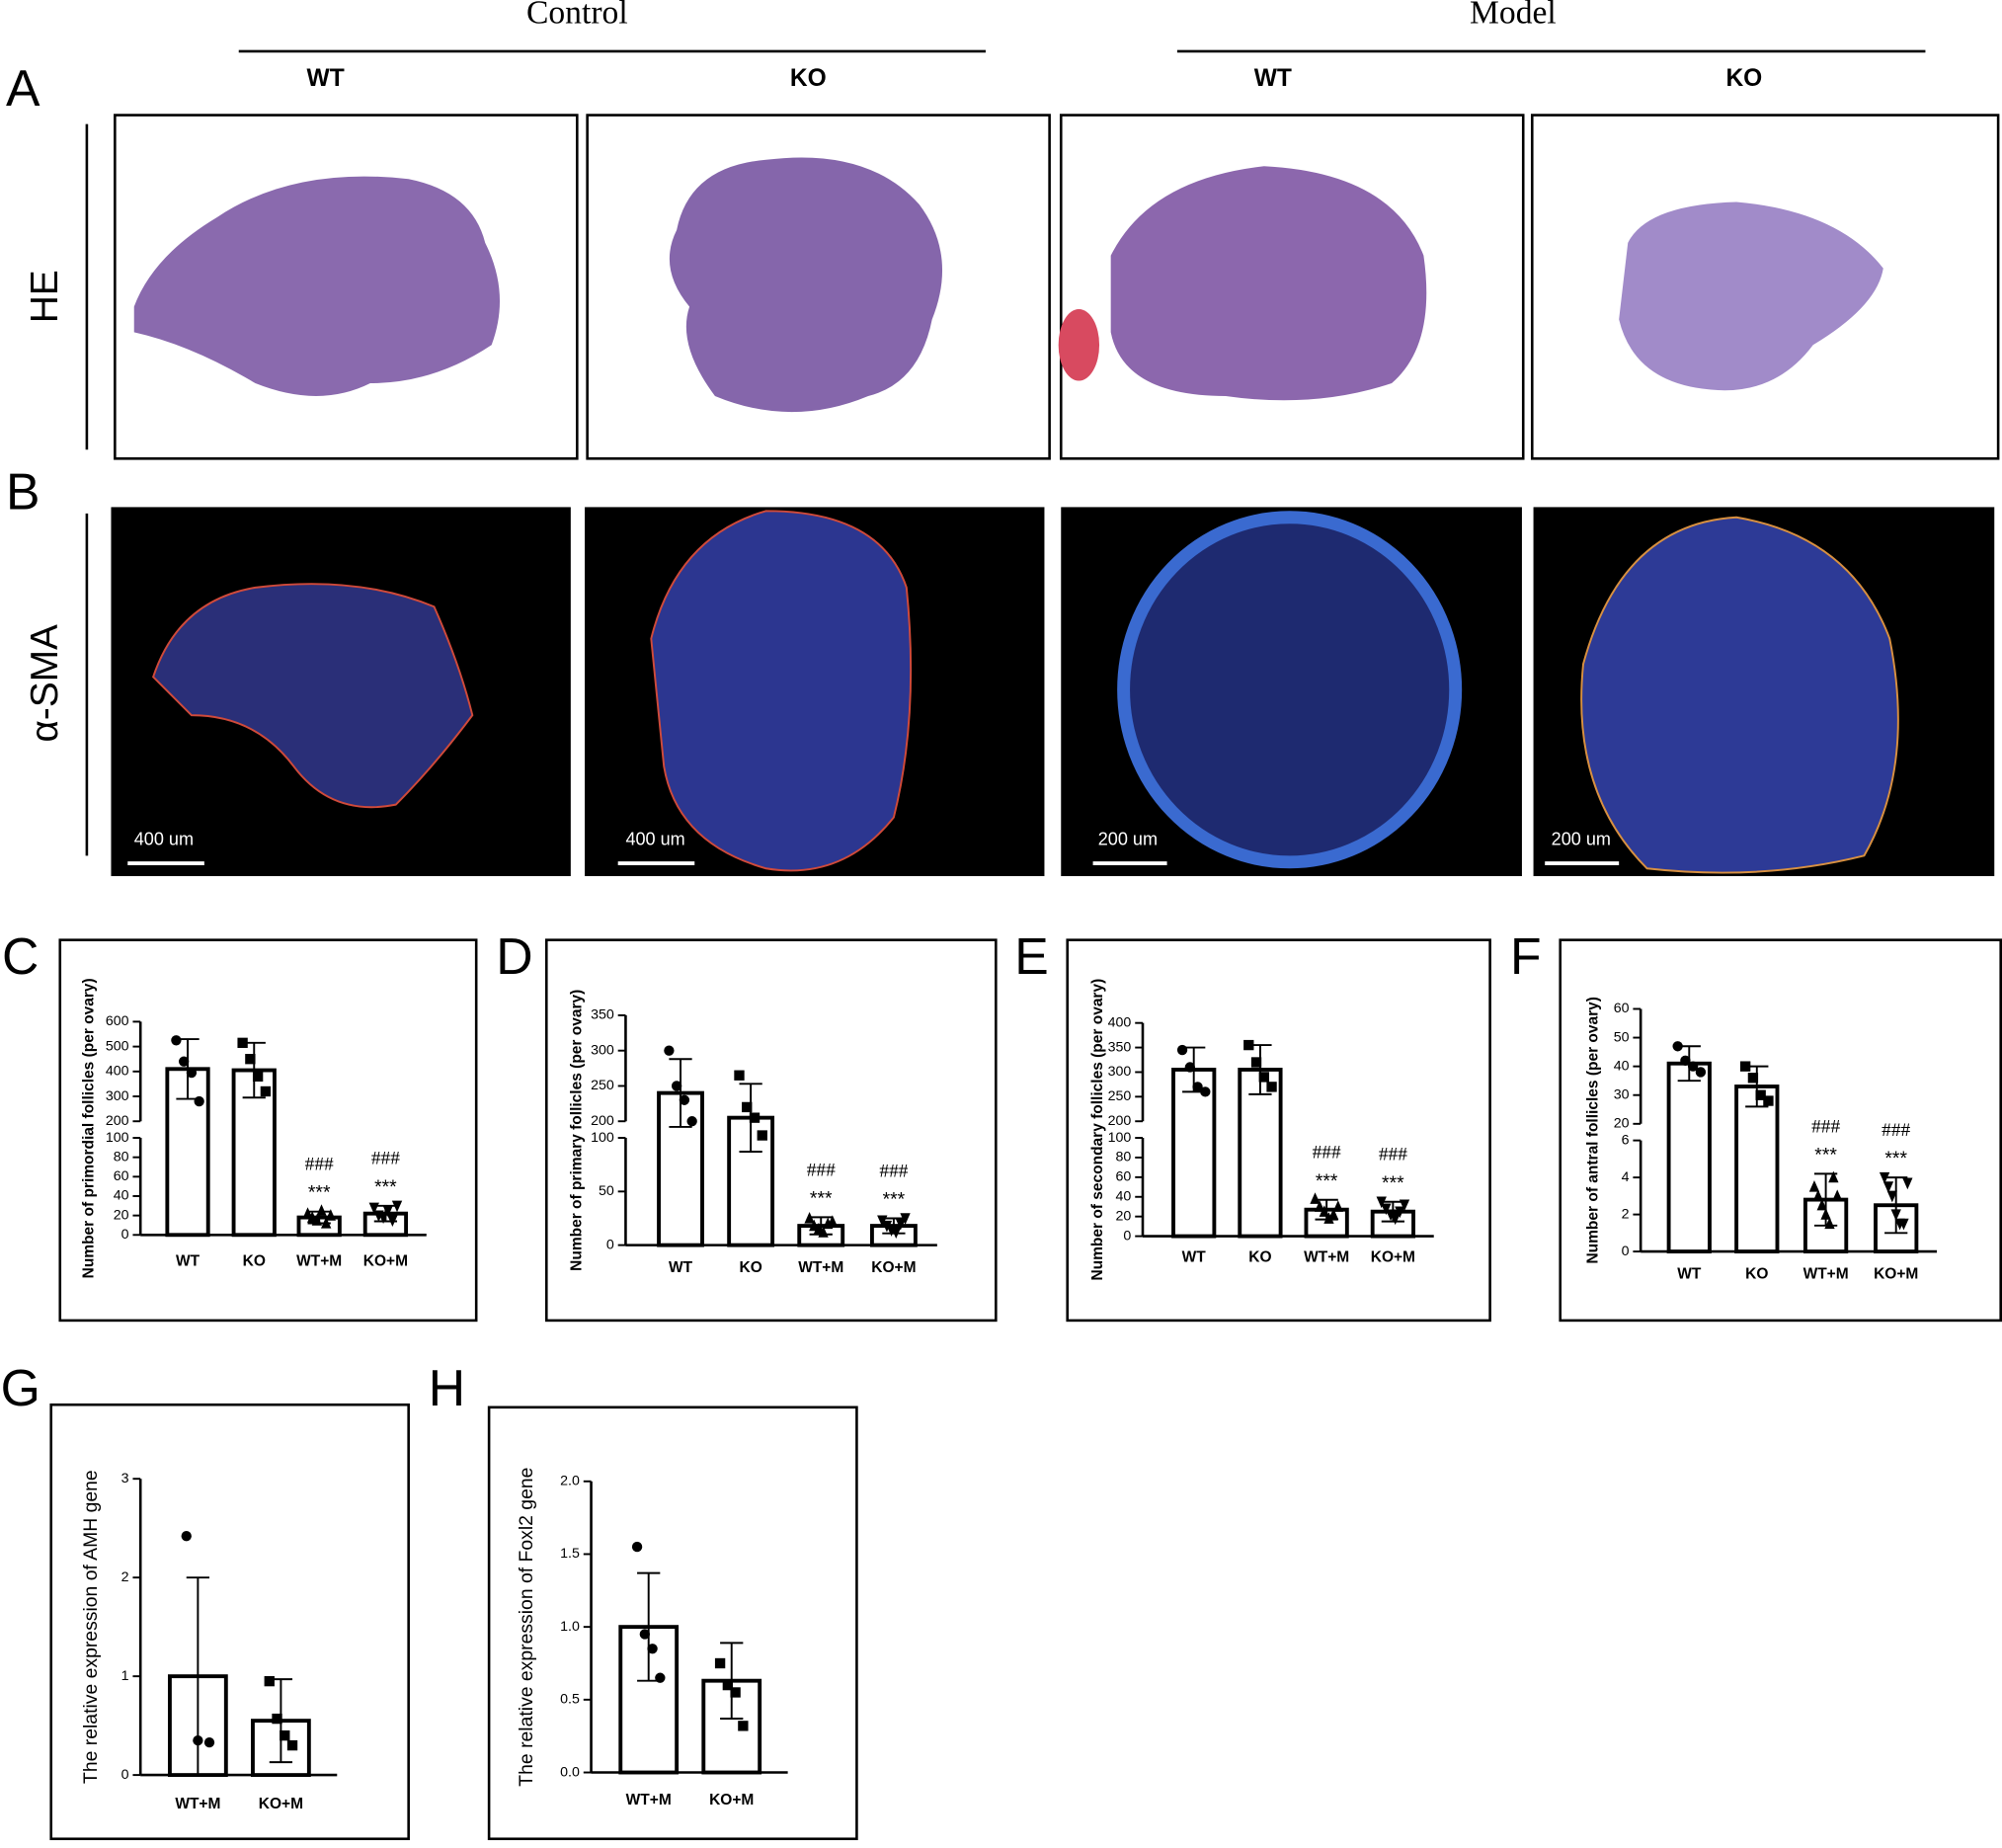 This screenshot has height=1848, width=2002. I want to click on y-axis-label: The relative expression of AMH gene, so click(91, 1627).